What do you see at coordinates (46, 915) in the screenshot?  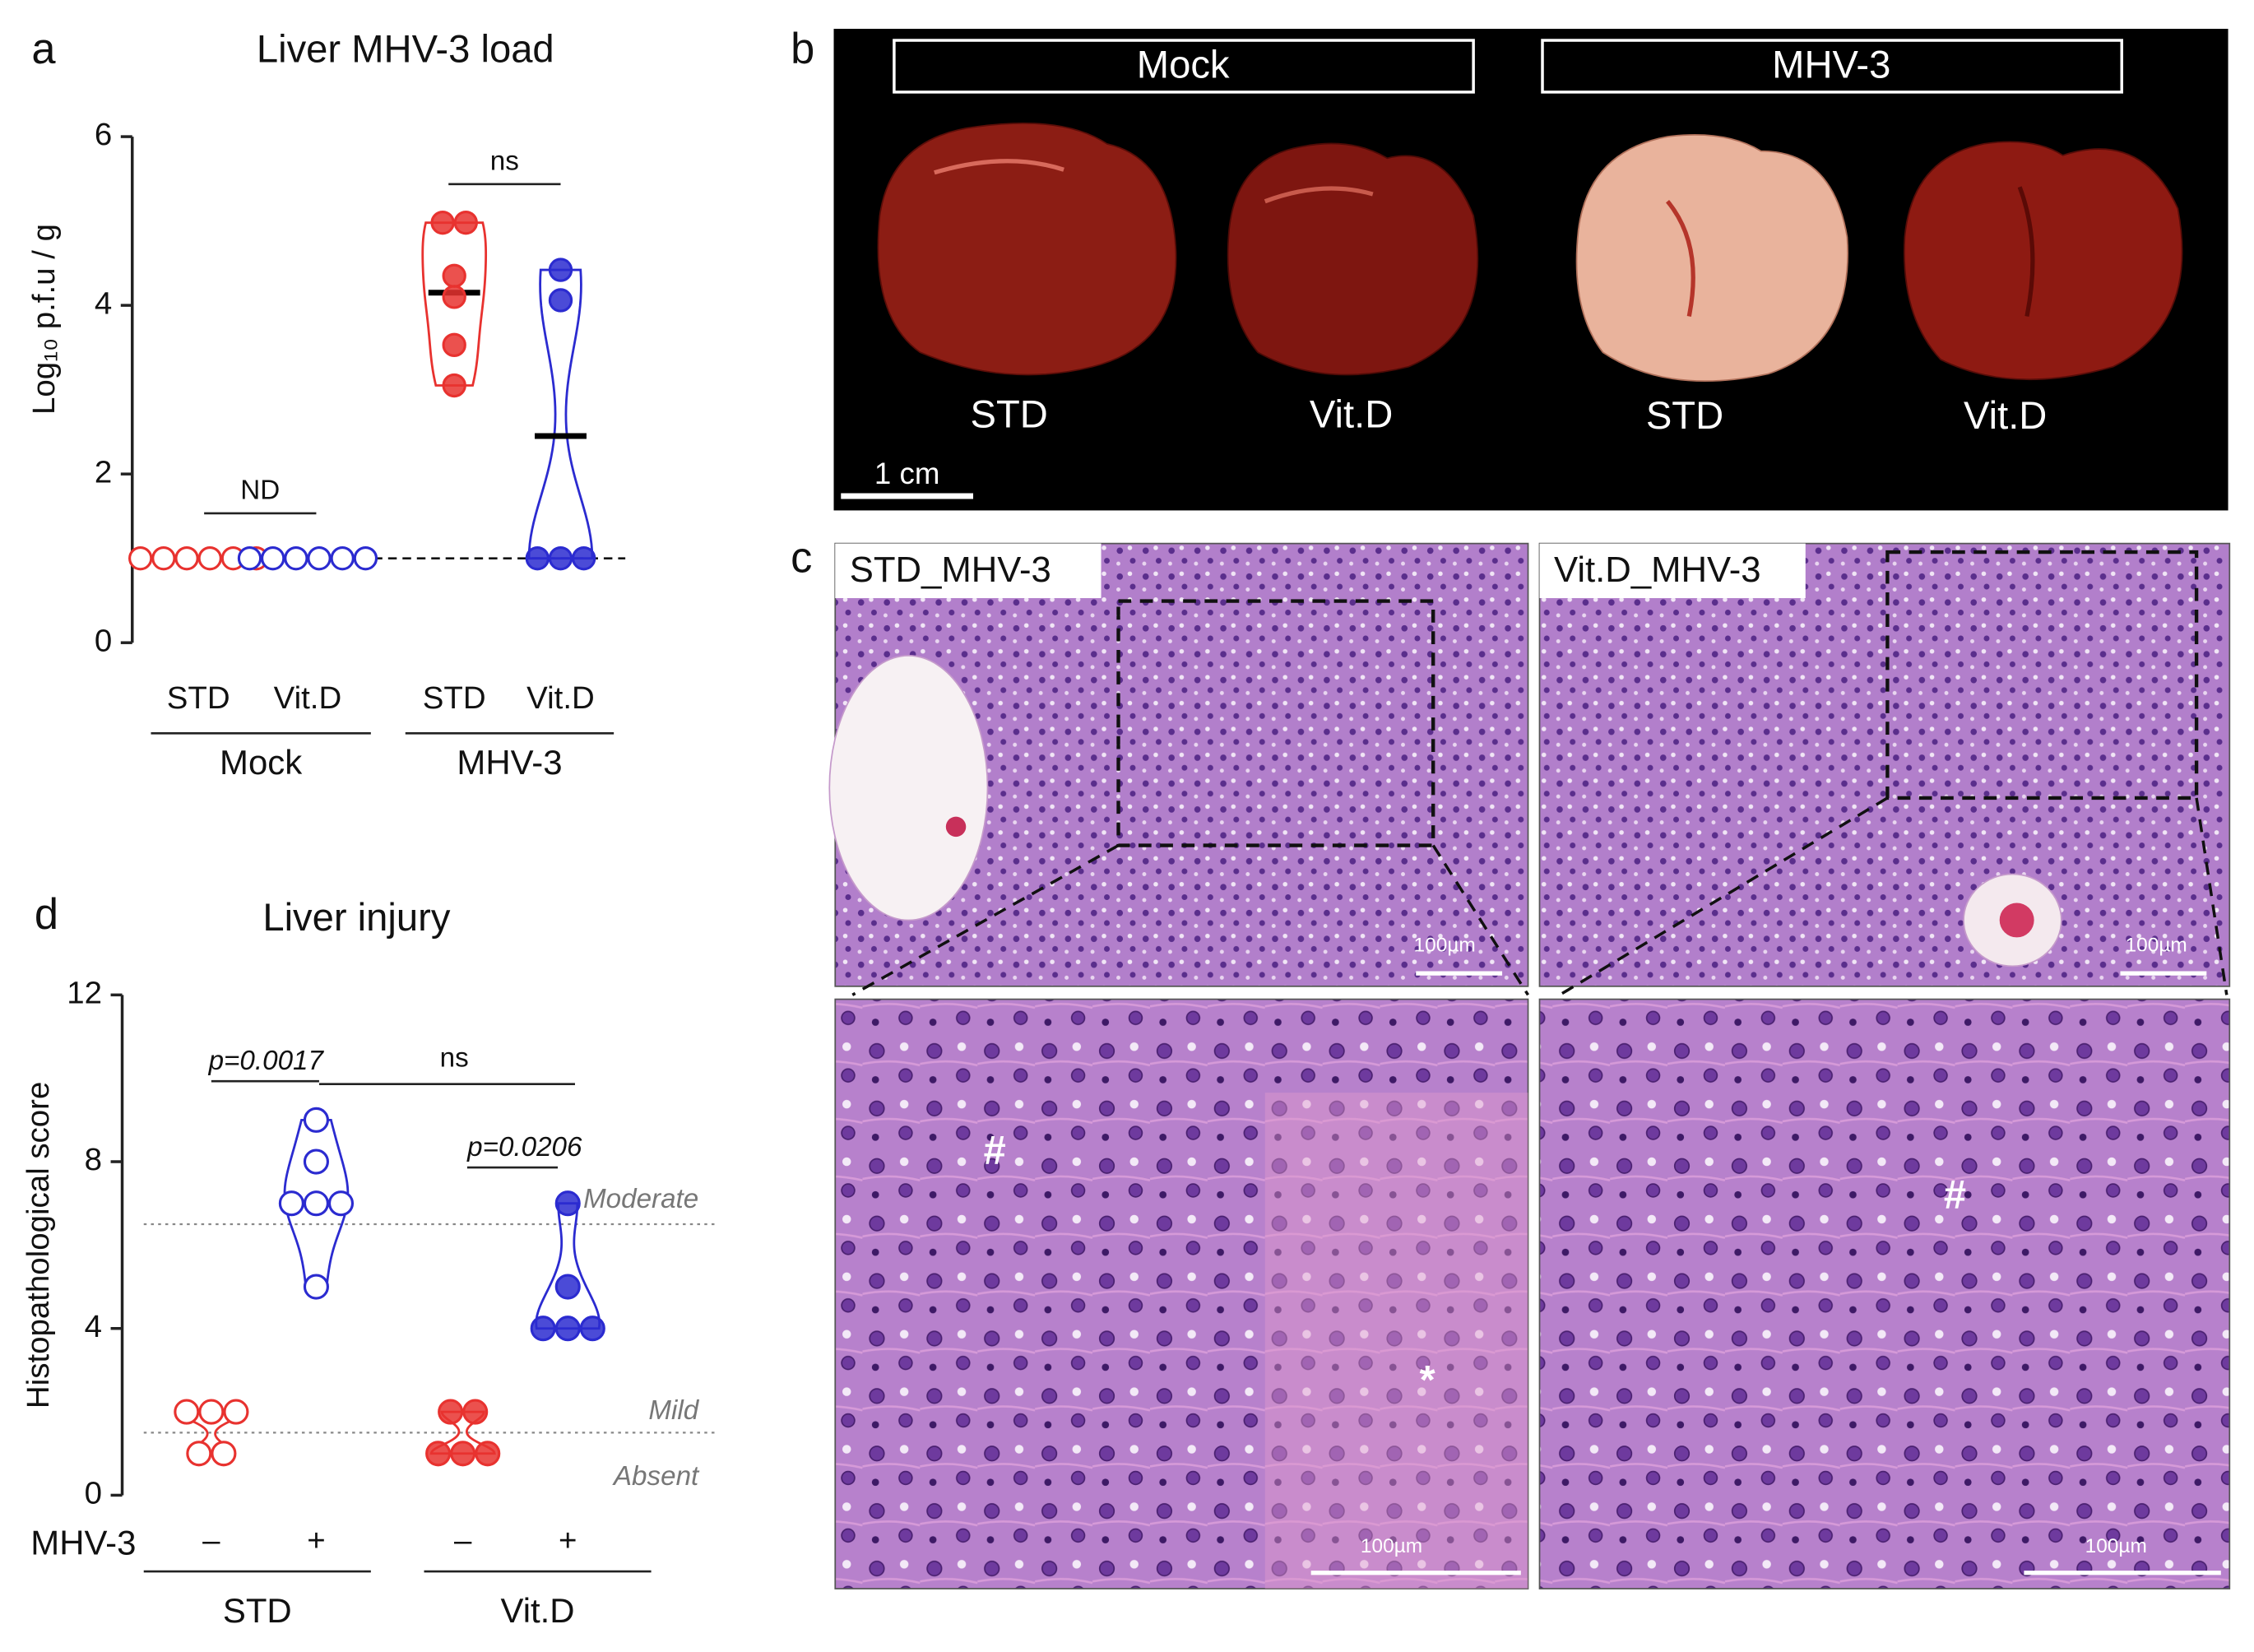 I see `panel-letter: d` at bounding box center [46, 915].